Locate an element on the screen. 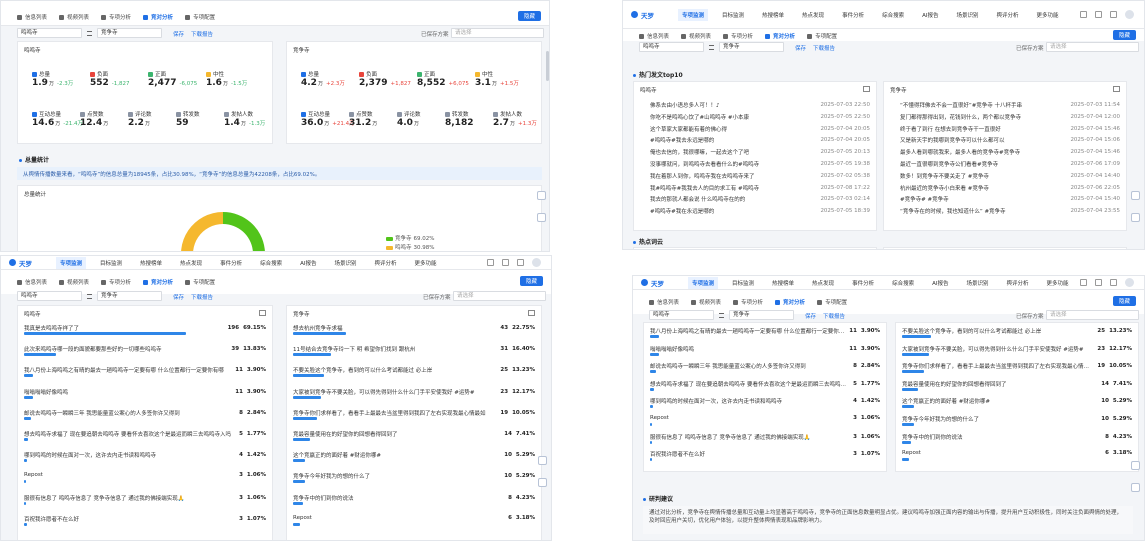  post-row: 最多人看到哪就我来，最多人看的竞争寺#竞争寺 2025-07-04 15:46 is located at coordinates (1005, 152).